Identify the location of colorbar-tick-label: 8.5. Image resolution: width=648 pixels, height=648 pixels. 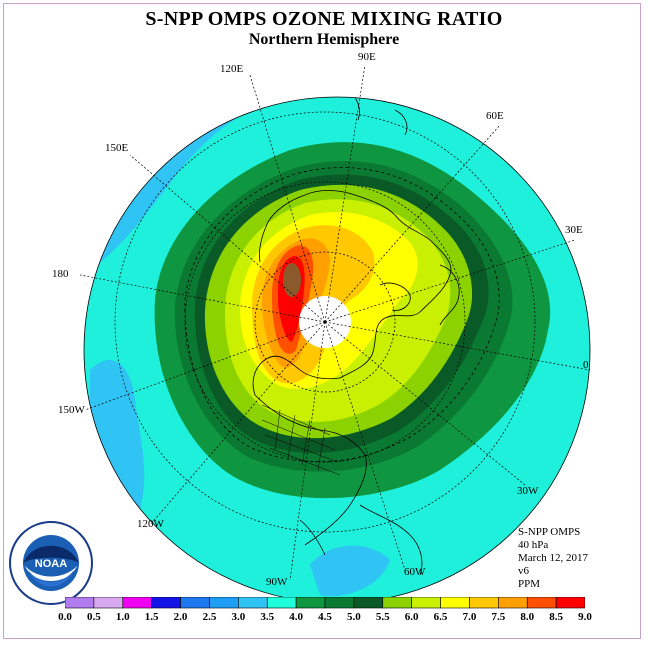
(556, 617).